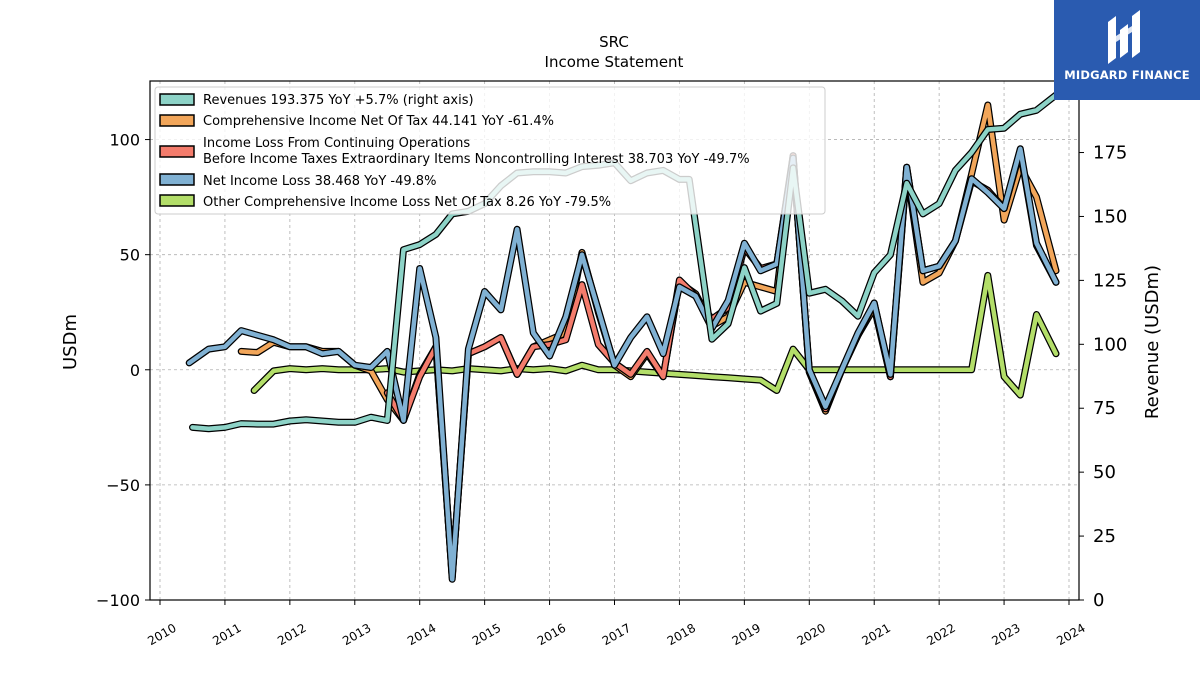  What do you see at coordinates (336, 143) in the screenshot?
I see `legend-label-income-loss-continuing-1: Income Loss From Continuing Operations` at bounding box center [336, 143].